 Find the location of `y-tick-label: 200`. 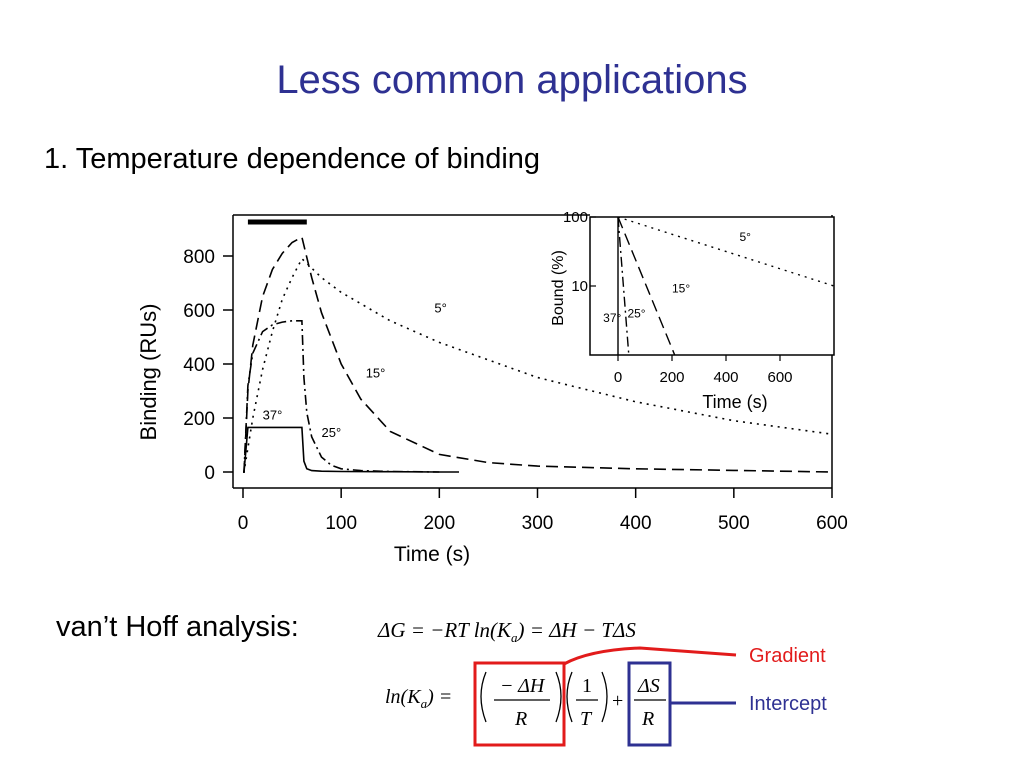

y-tick-label: 200 is located at coordinates (199, 419).